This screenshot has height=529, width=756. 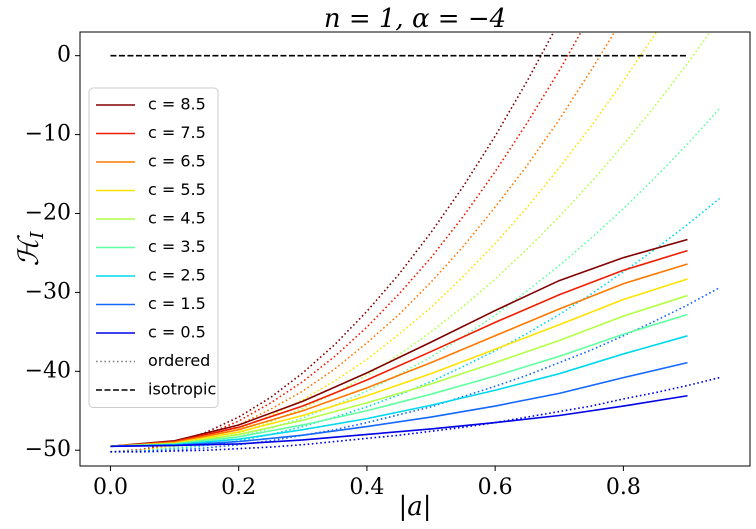 What do you see at coordinates (177, 161) in the screenshot?
I see `legend-label: c = 6.5` at bounding box center [177, 161].